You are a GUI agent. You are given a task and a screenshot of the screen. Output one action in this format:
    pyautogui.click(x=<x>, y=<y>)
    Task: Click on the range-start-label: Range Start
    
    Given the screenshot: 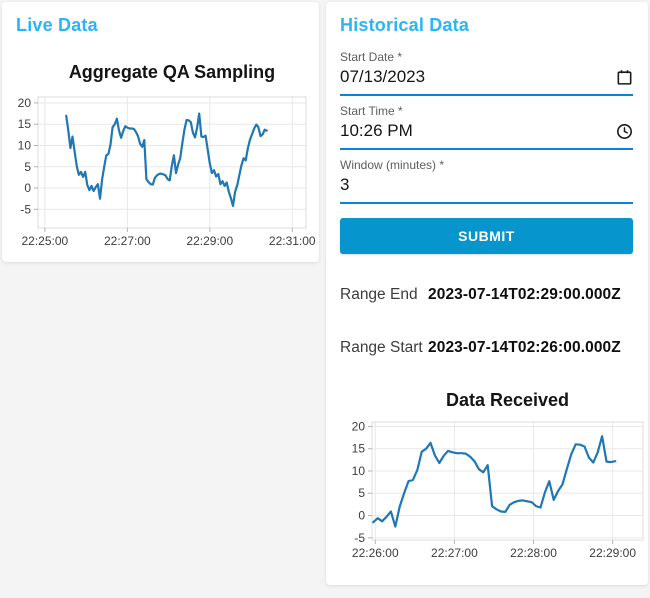 What is the action you would take?
    pyautogui.click(x=381, y=347)
    